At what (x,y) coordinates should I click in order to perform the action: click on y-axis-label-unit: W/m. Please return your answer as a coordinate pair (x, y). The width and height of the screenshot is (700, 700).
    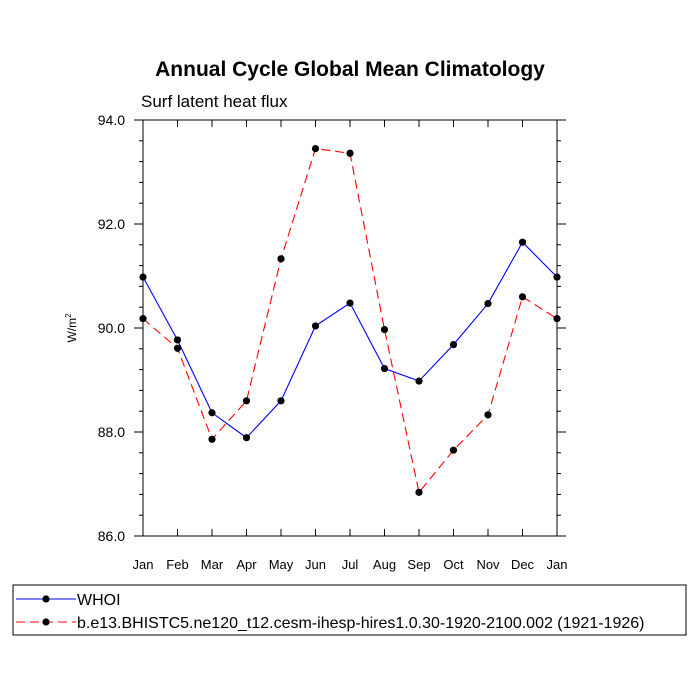
    Looking at the image, I should click on (72, 330).